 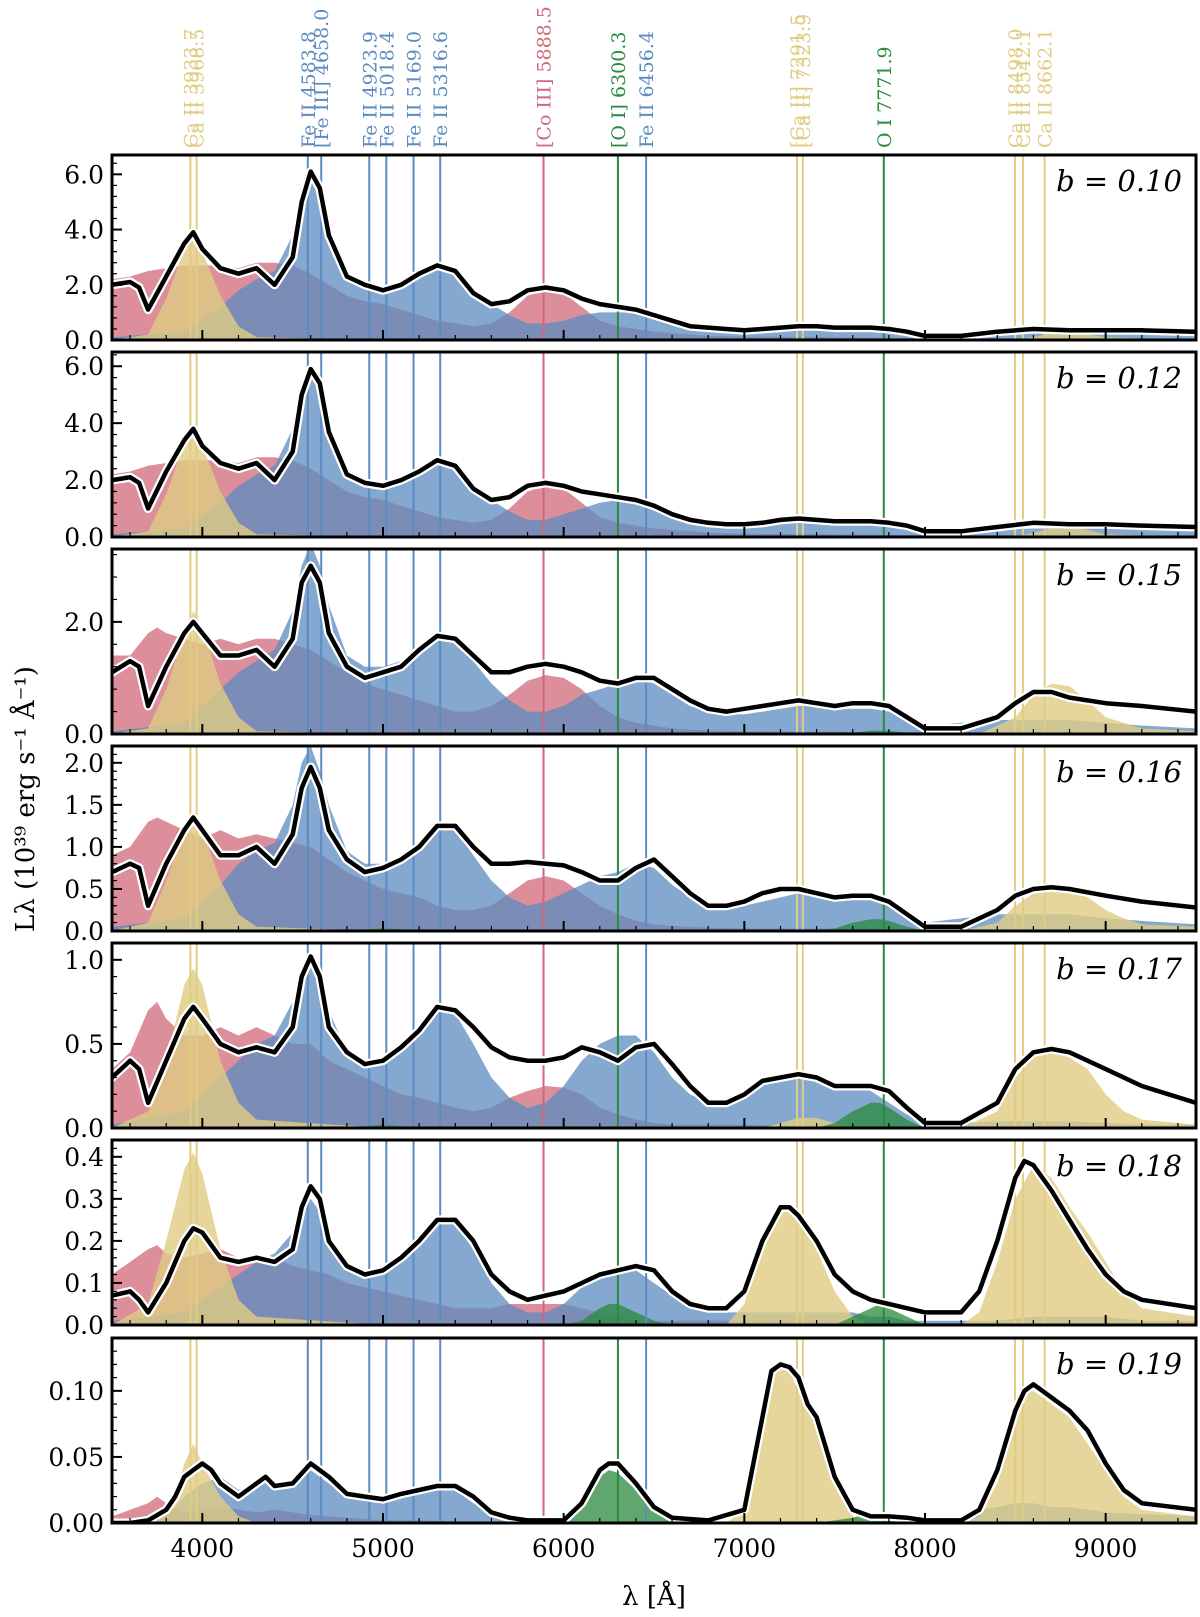 I want to click on line-label-ca-ii-8542-1: Ca II 8542.1, so click(x=1024, y=88).